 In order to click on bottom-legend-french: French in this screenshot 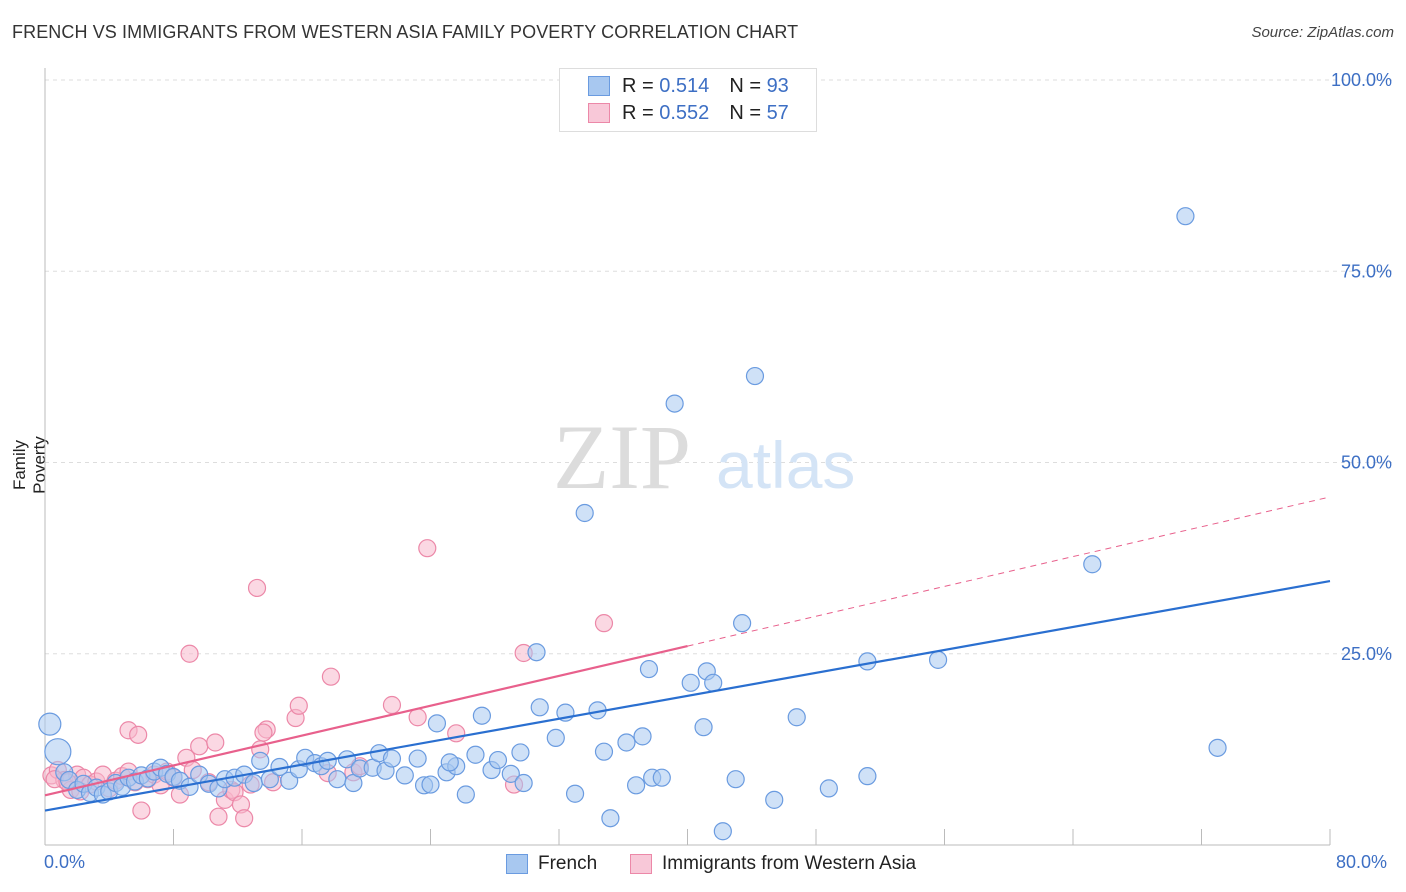, I will do `click(551, 864)`.